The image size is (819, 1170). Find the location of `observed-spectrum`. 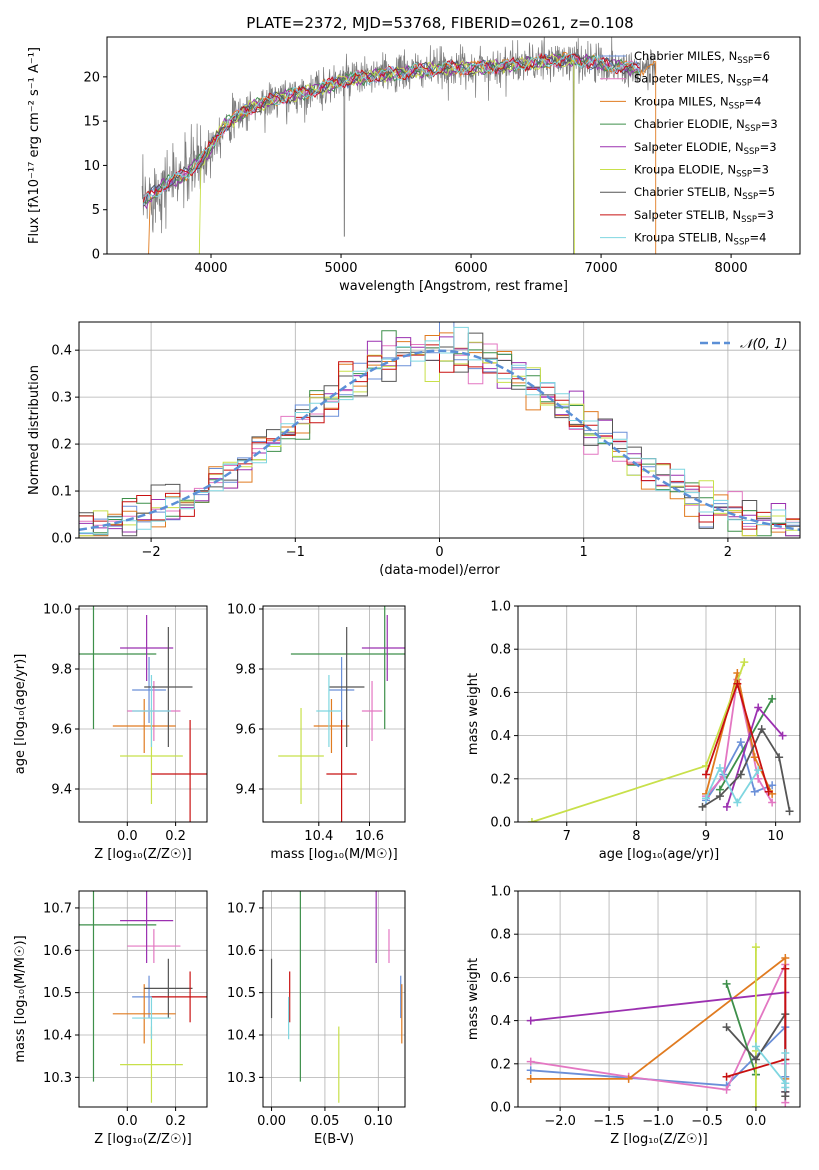

observed-spectrum is located at coordinates (398, 145).